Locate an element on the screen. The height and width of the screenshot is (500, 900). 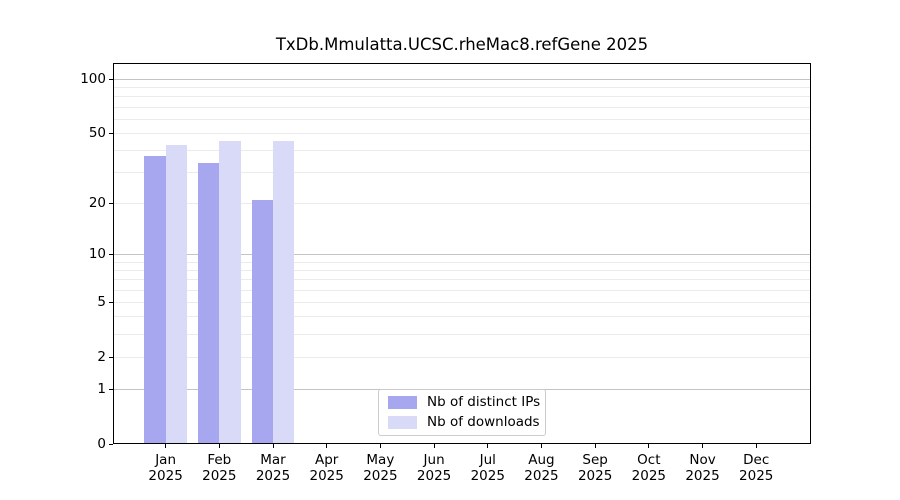
y-tick-label-1: 1 is located at coordinates (101, 389).